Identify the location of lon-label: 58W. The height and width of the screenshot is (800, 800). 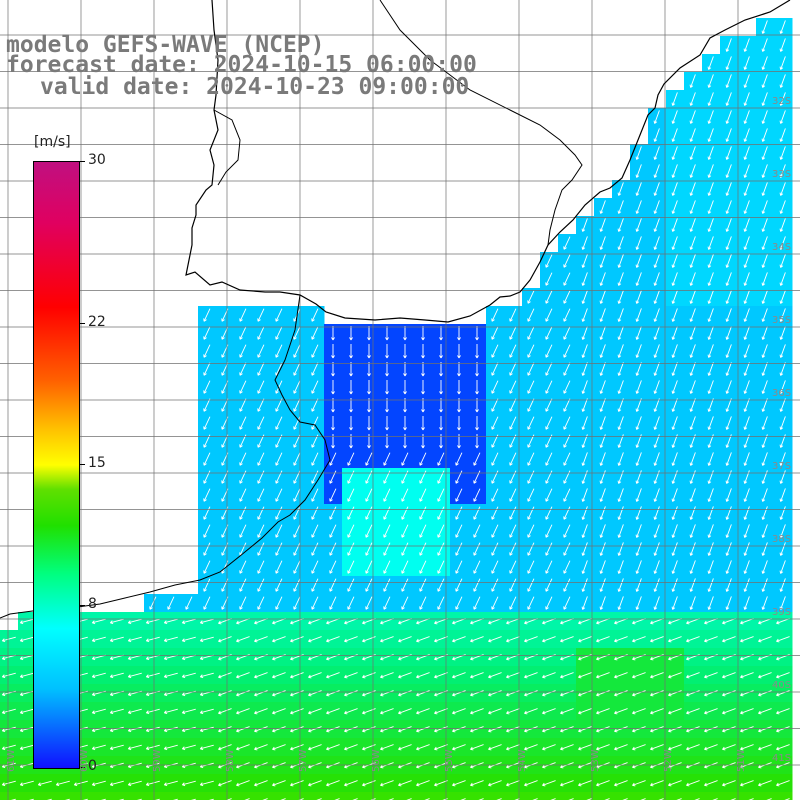
(230, 760).